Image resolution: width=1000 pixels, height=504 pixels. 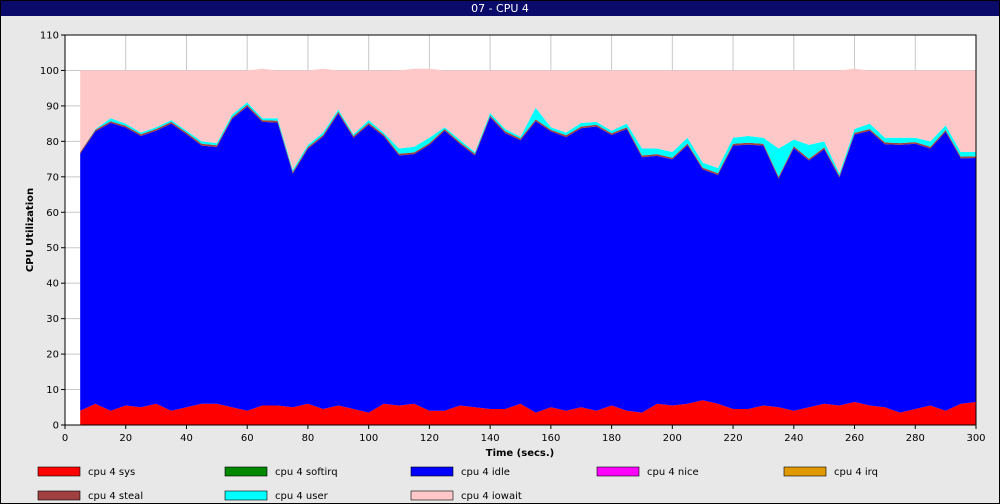 I want to click on x-tick-label: 80, so click(x=308, y=438).